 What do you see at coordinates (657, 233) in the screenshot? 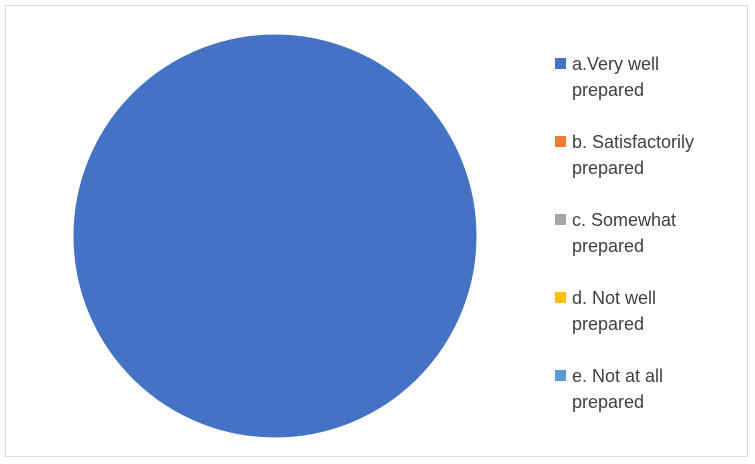
I see `legend-label-somewhat-prepared: c. Somewhat prepared` at bounding box center [657, 233].